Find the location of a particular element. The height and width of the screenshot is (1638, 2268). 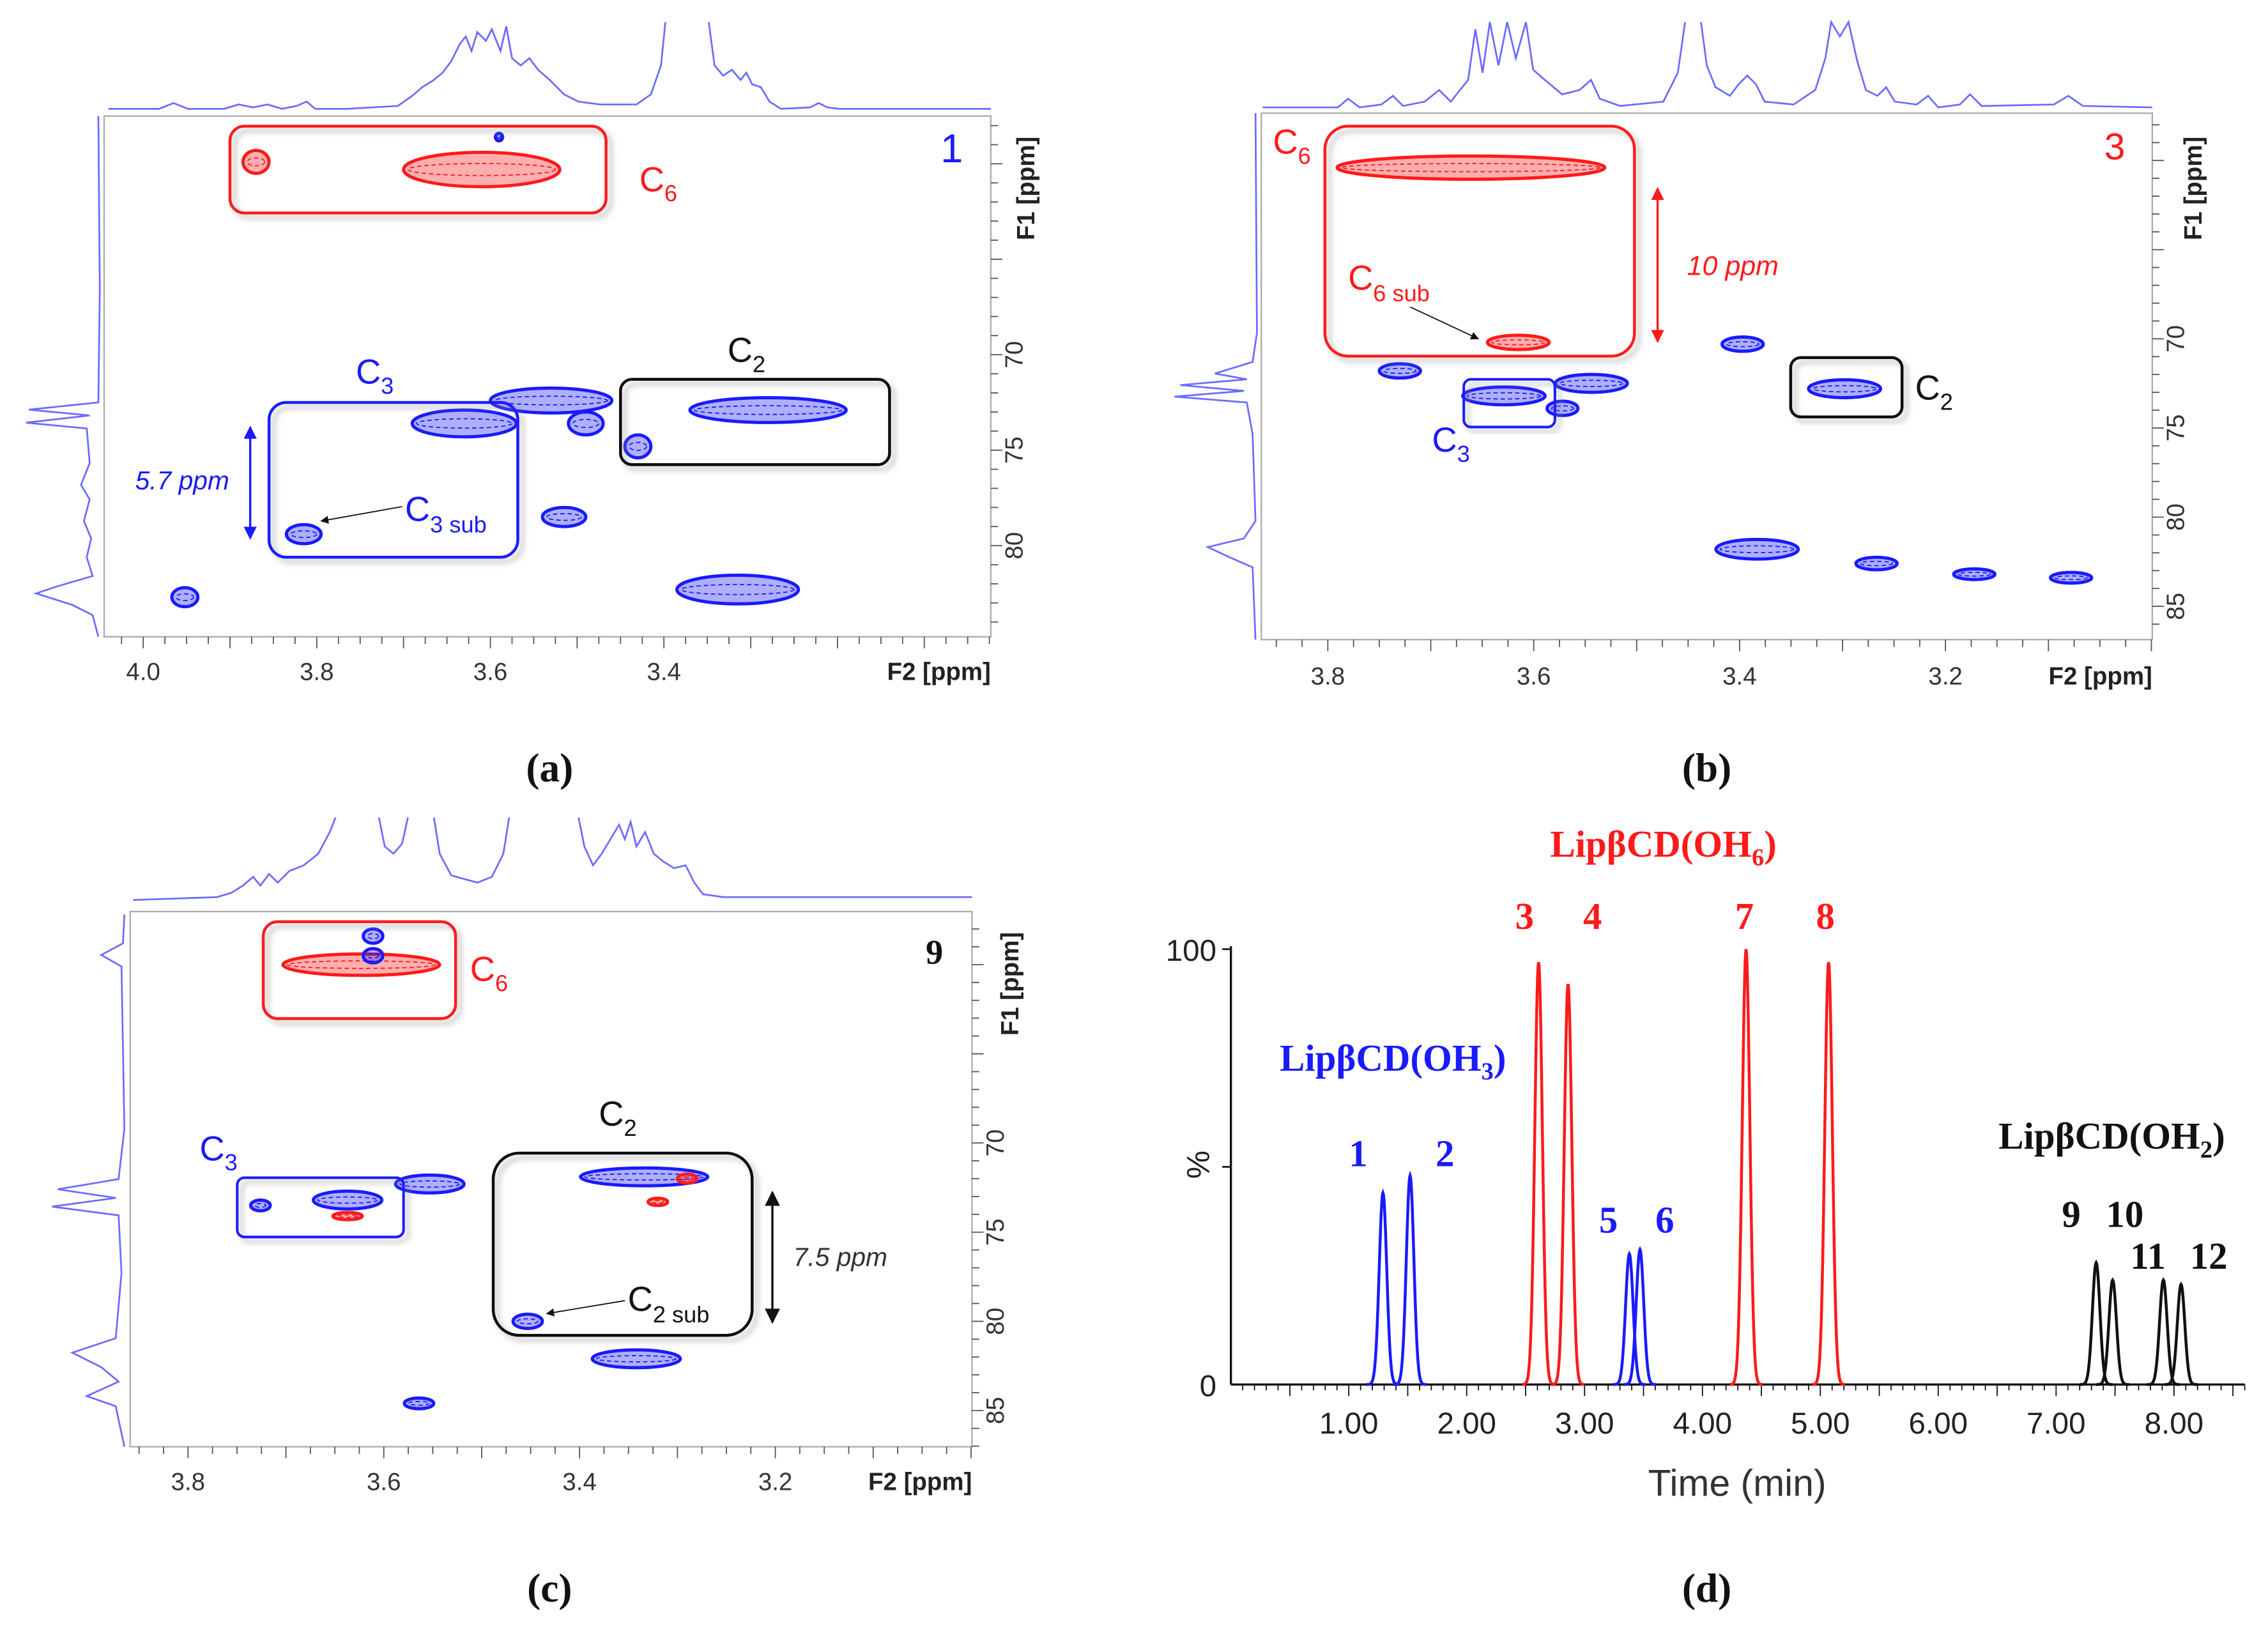

panel-letter: (b) is located at coordinates (1706, 768).